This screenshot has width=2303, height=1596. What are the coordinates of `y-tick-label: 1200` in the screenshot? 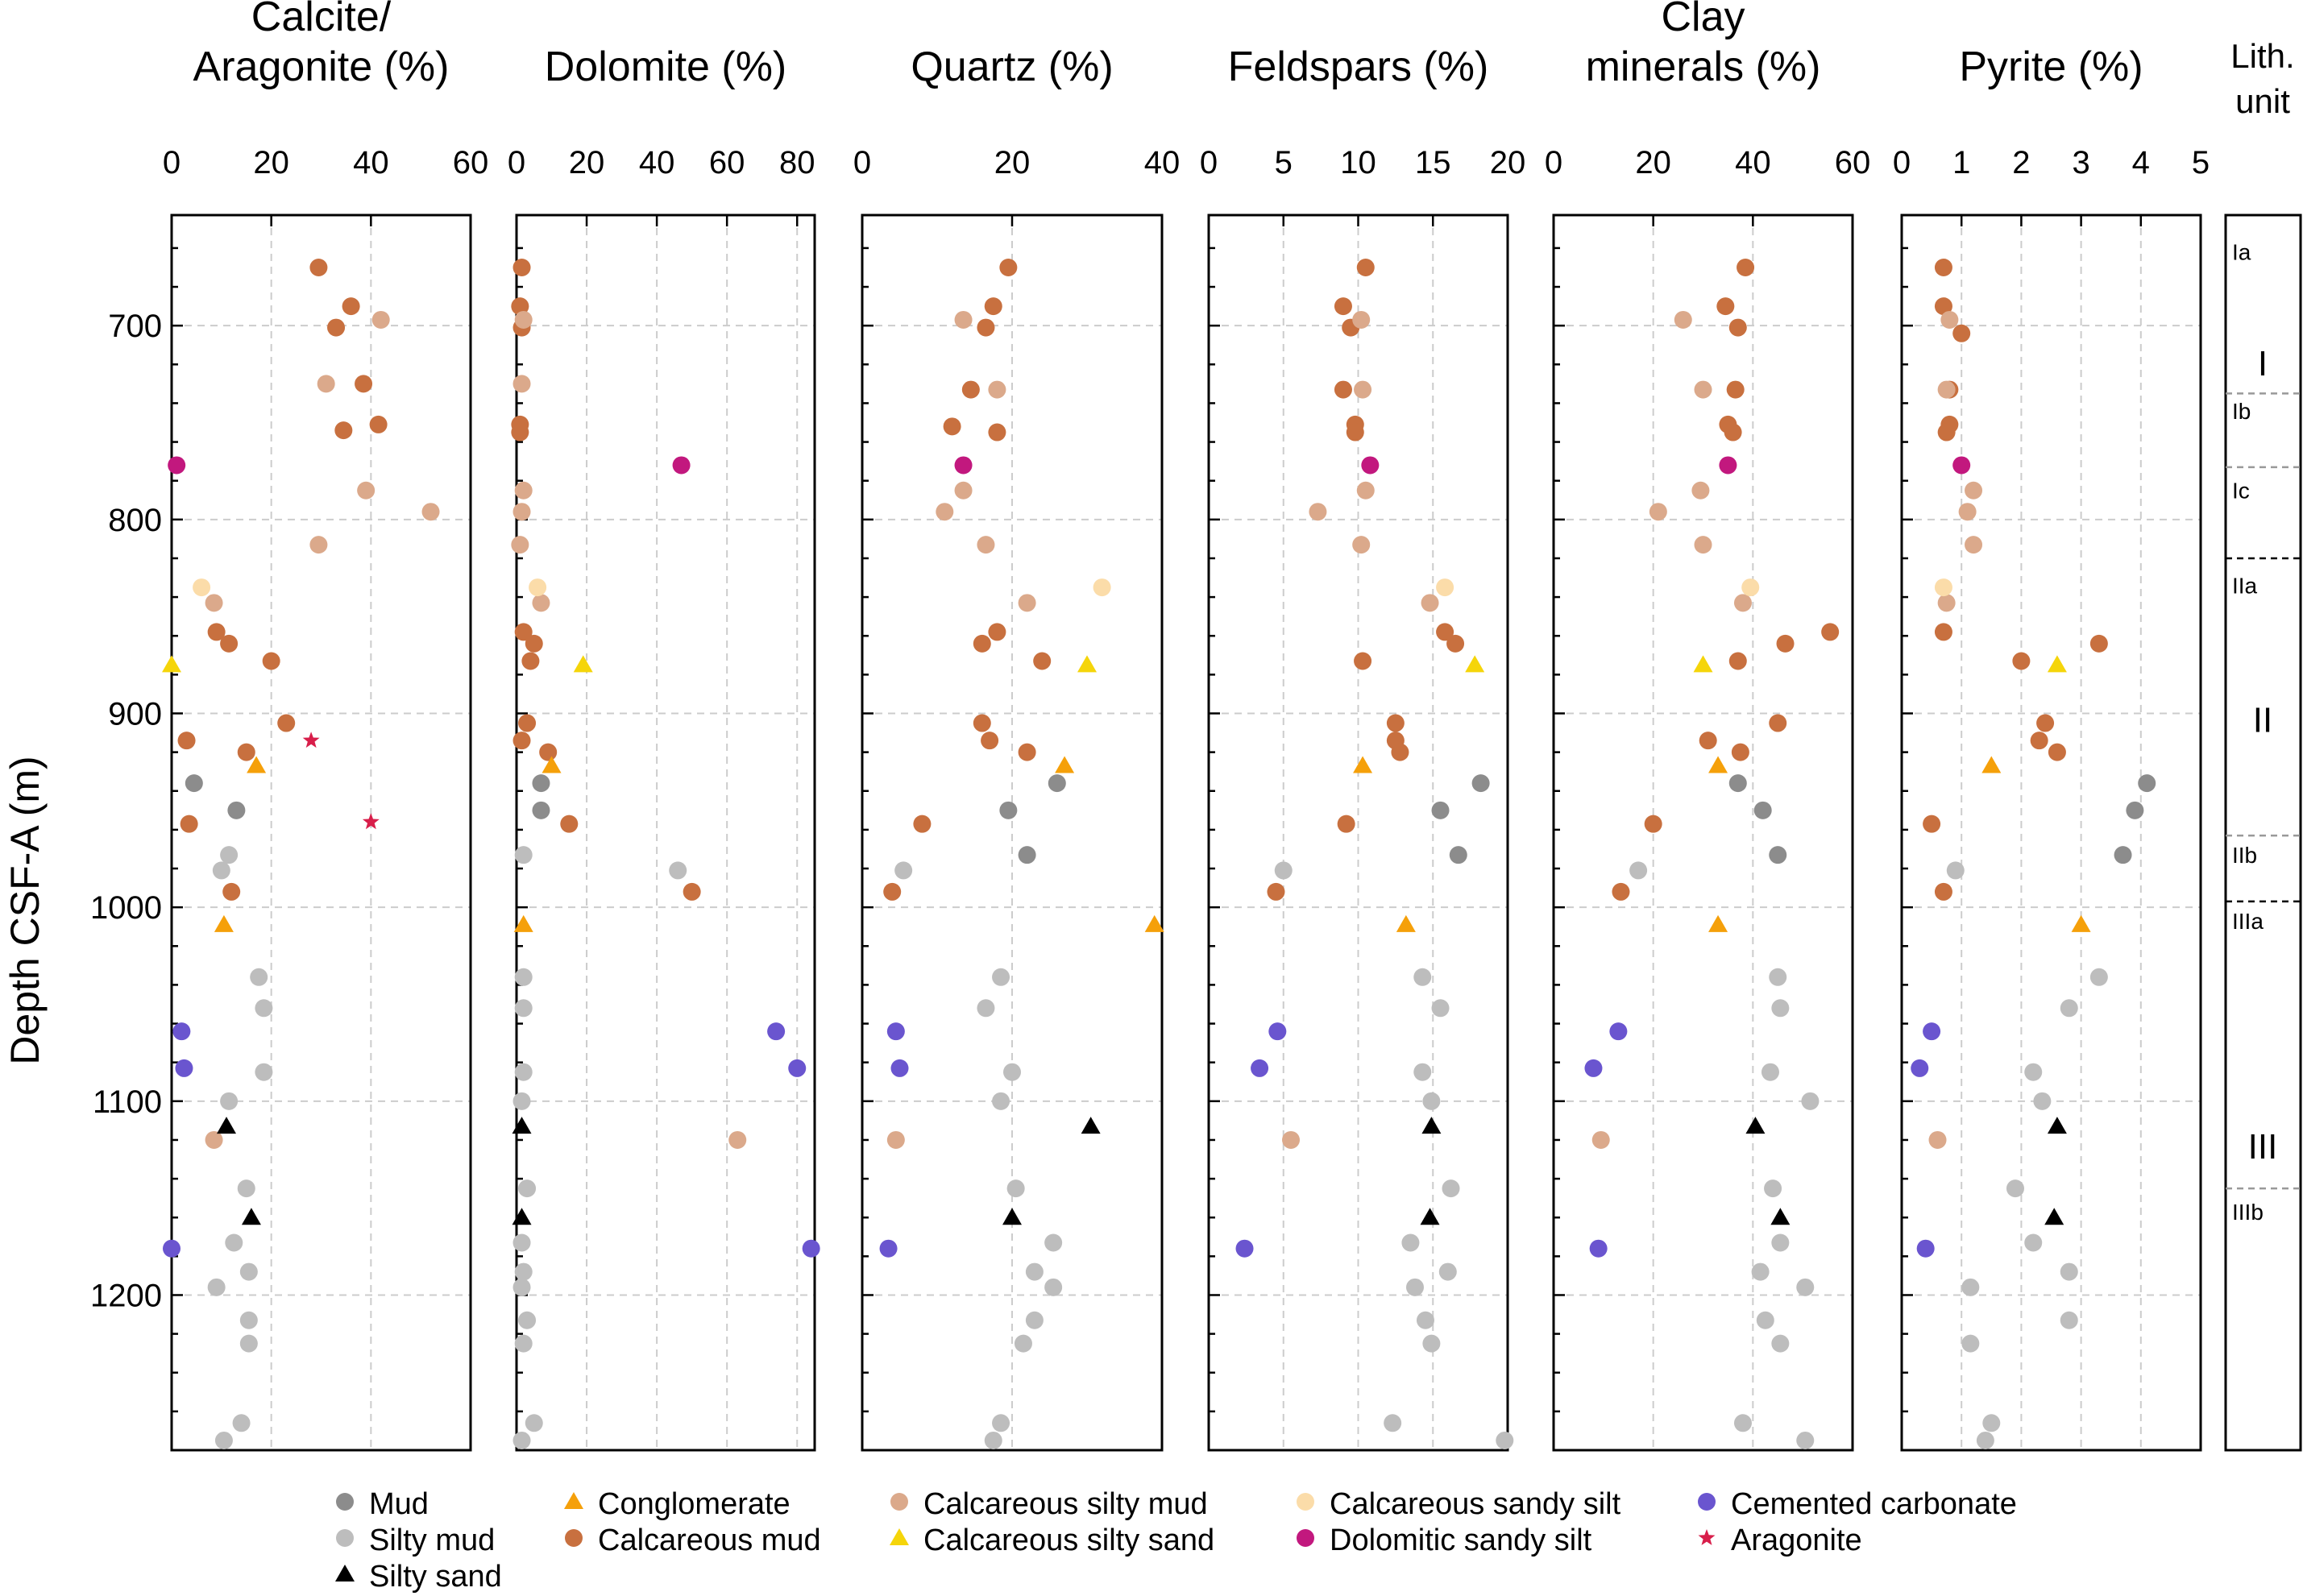 It's located at (126, 1295).